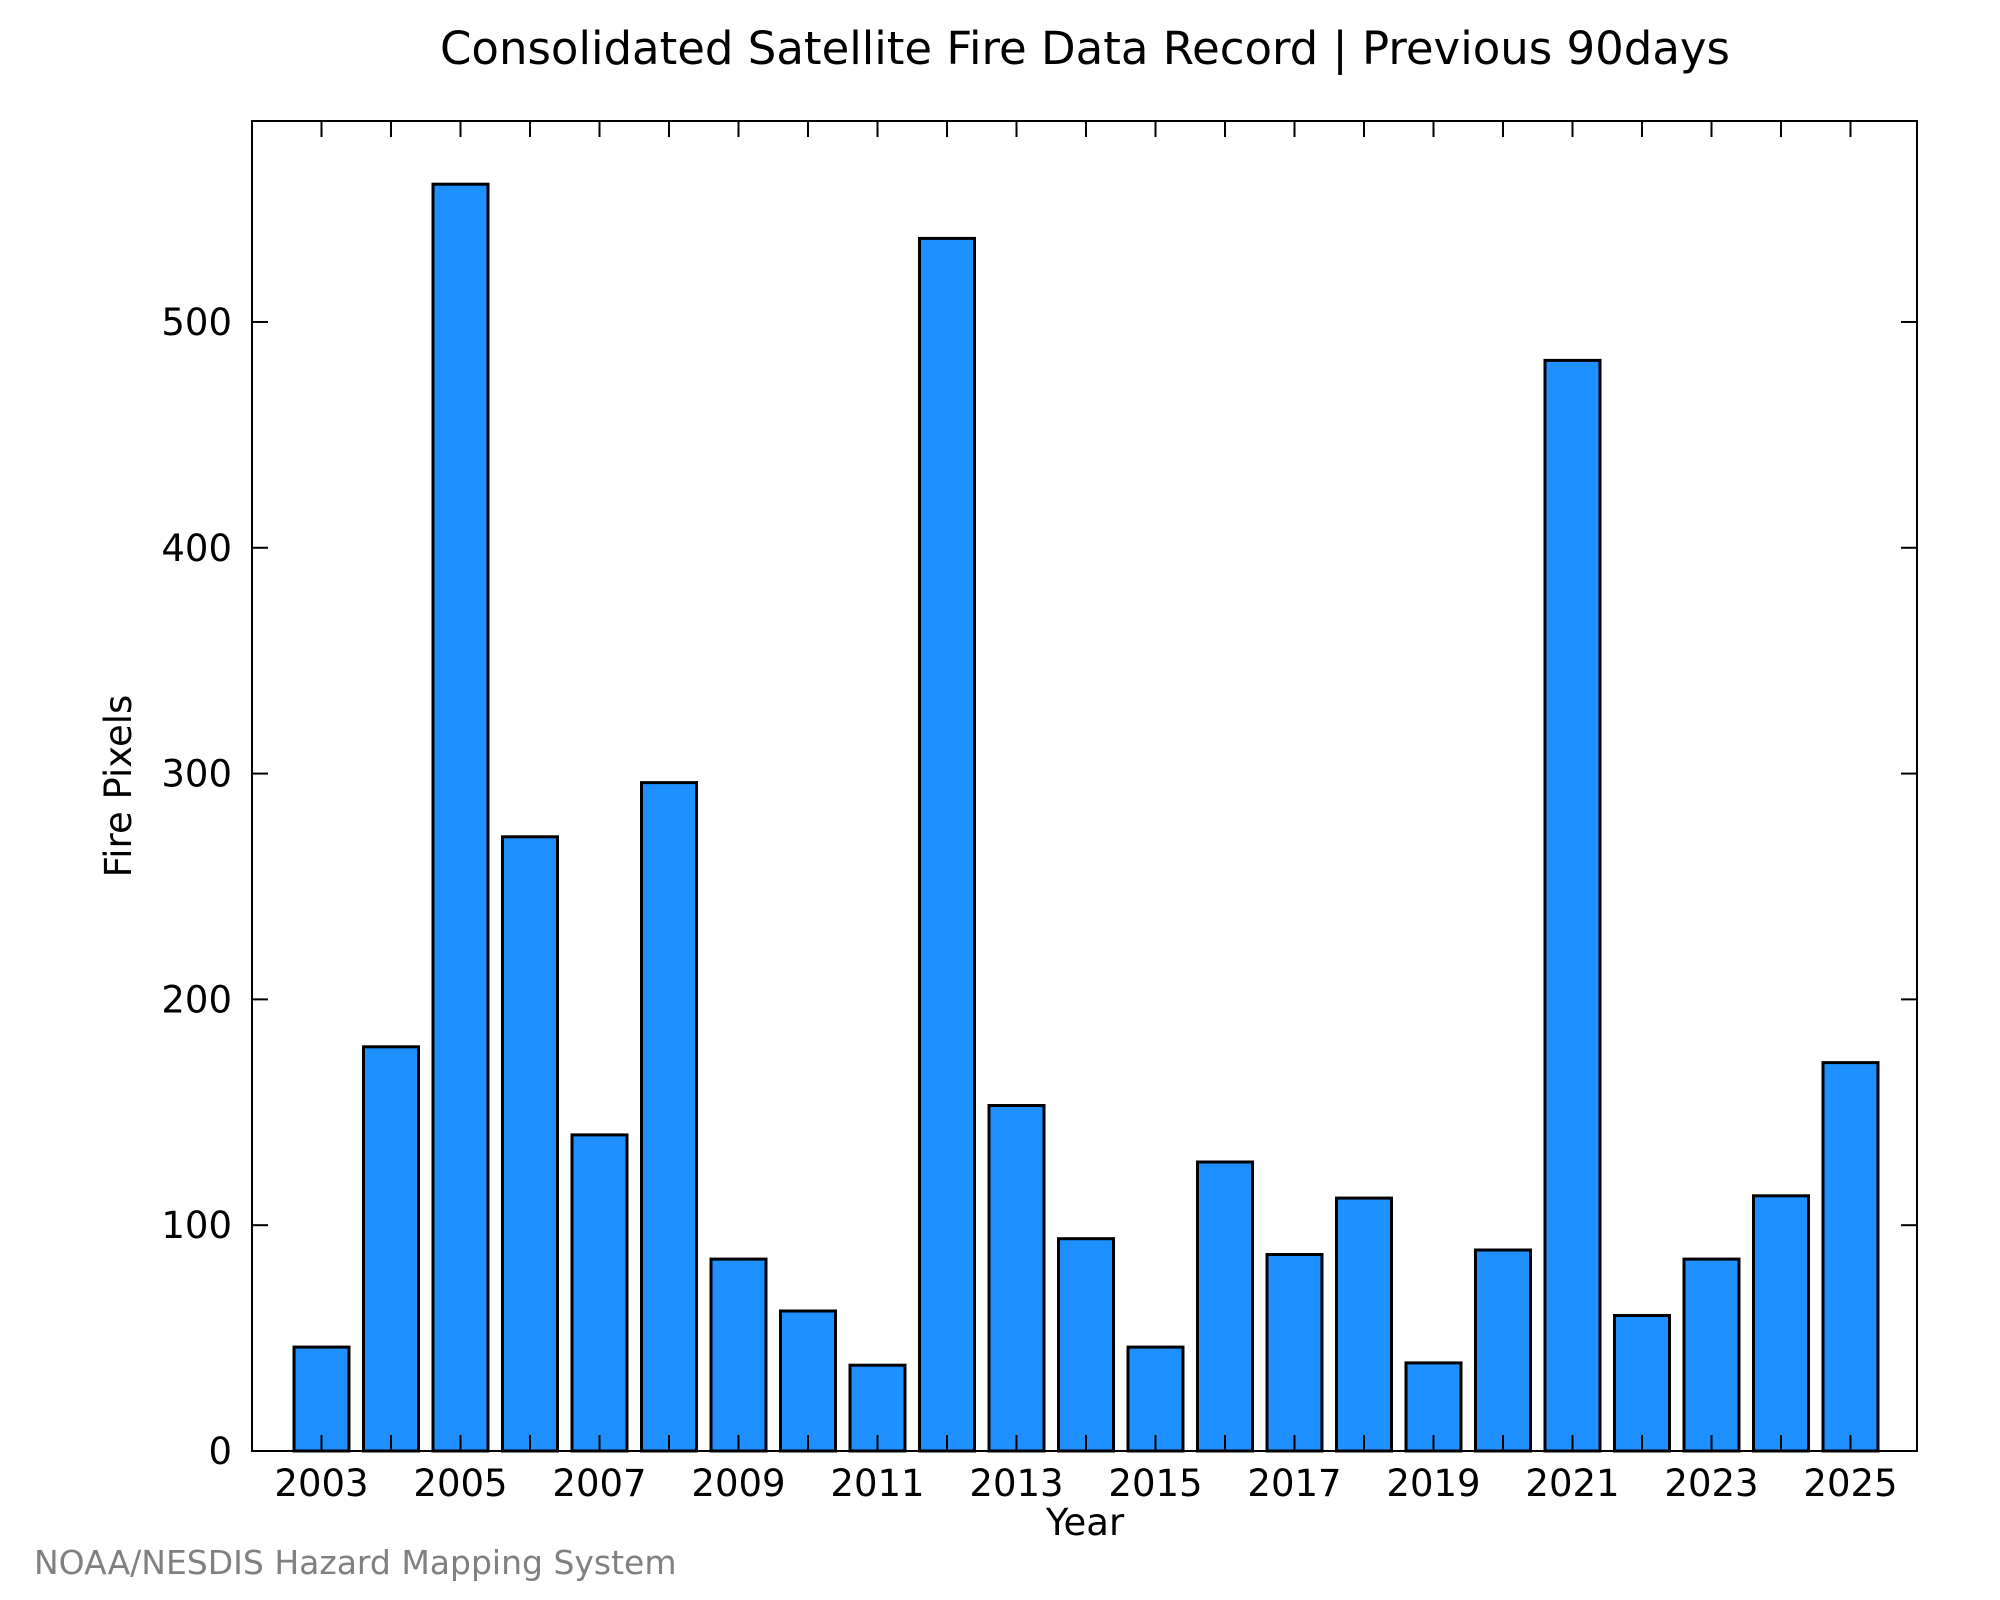 The height and width of the screenshot is (1600, 2000). I want to click on x-tick-label-2015: 2015, so click(1155, 1483).